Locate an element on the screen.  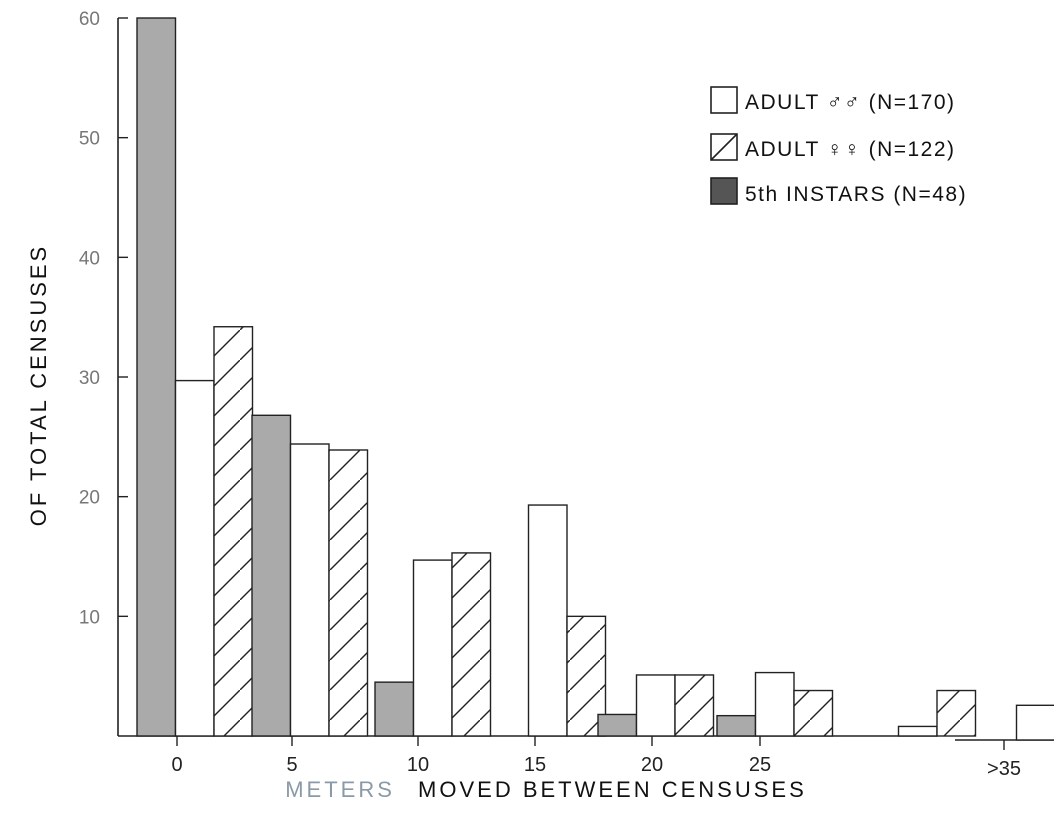
y-tick-label: 60 is located at coordinates (89, 19).